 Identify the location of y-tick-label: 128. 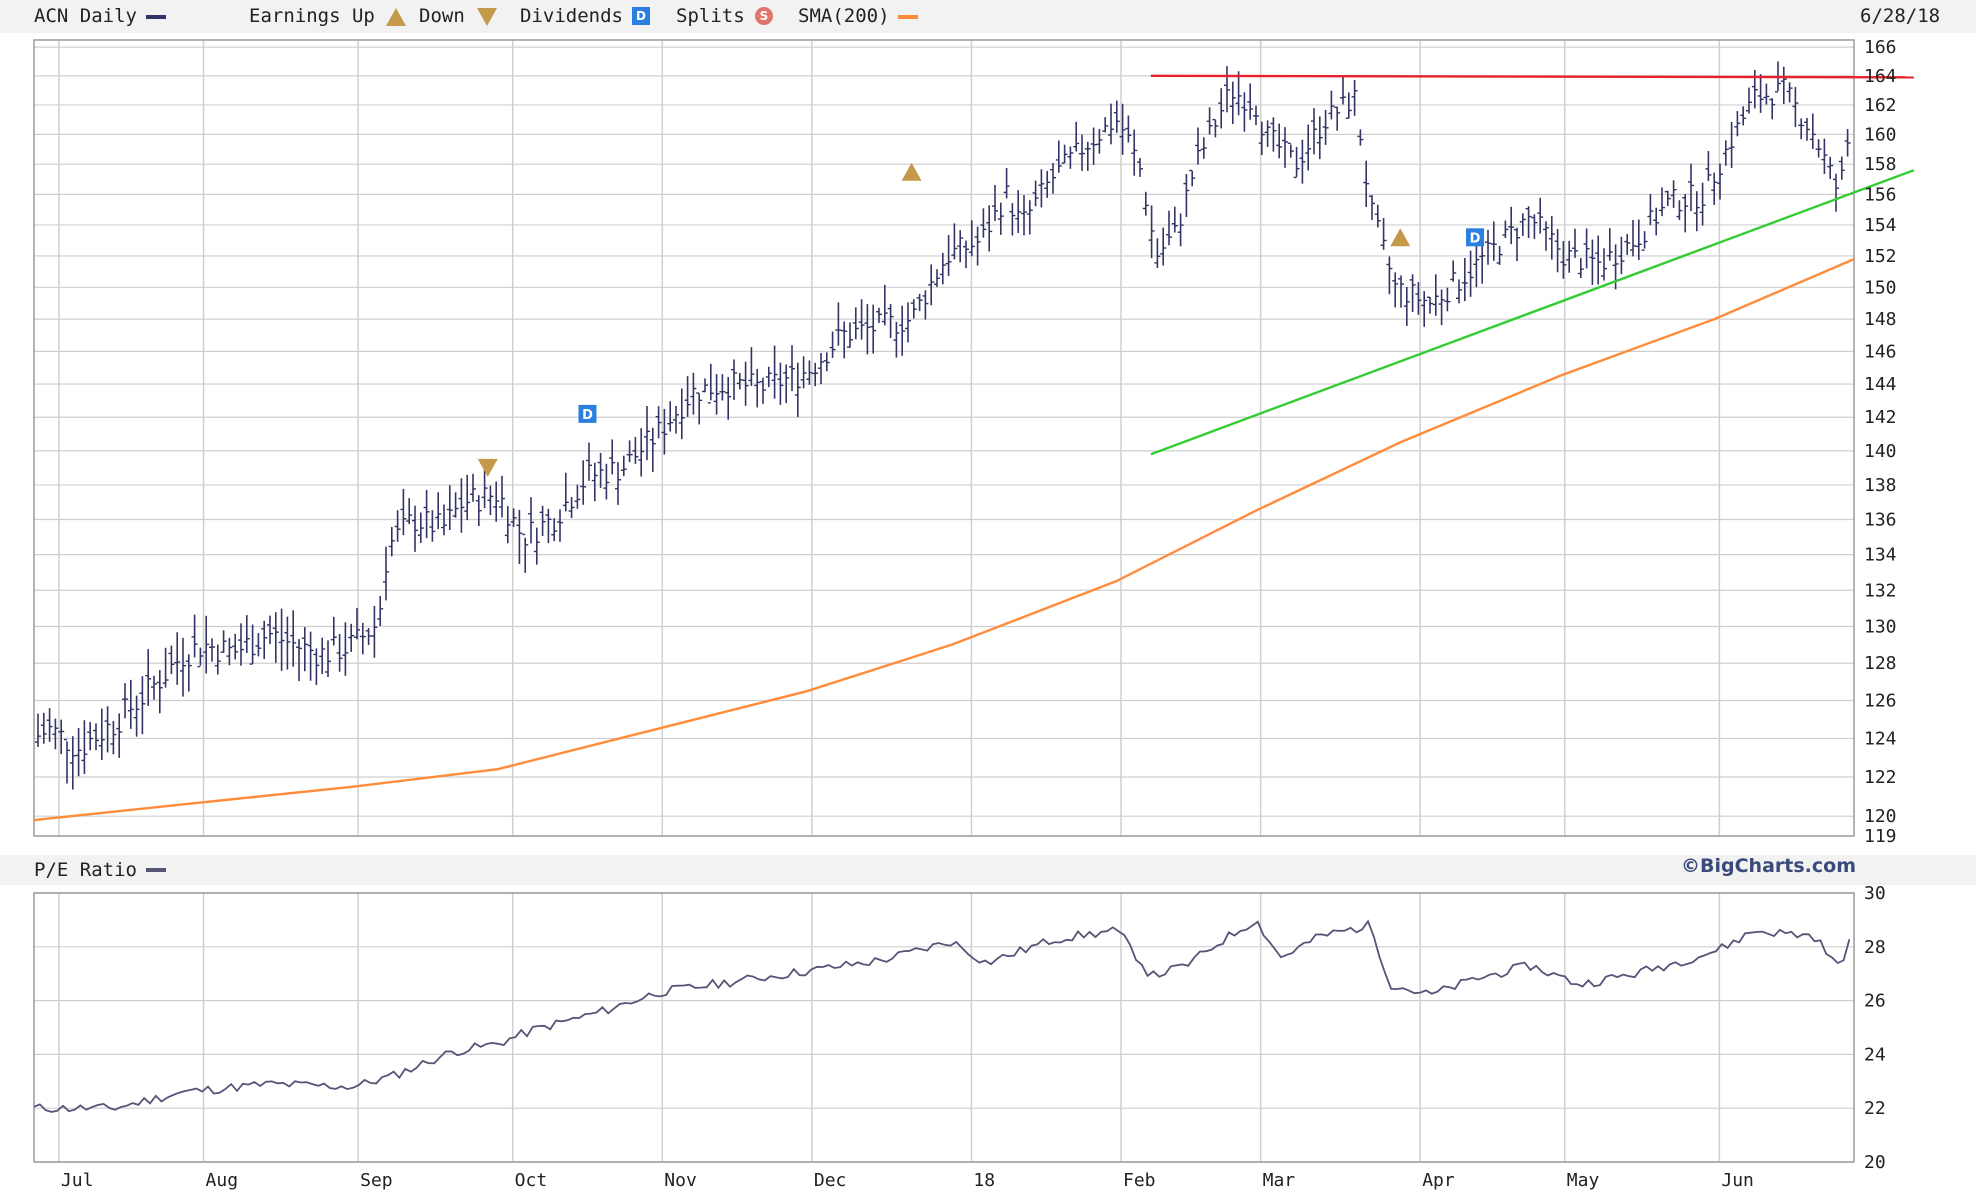
(1880, 663).